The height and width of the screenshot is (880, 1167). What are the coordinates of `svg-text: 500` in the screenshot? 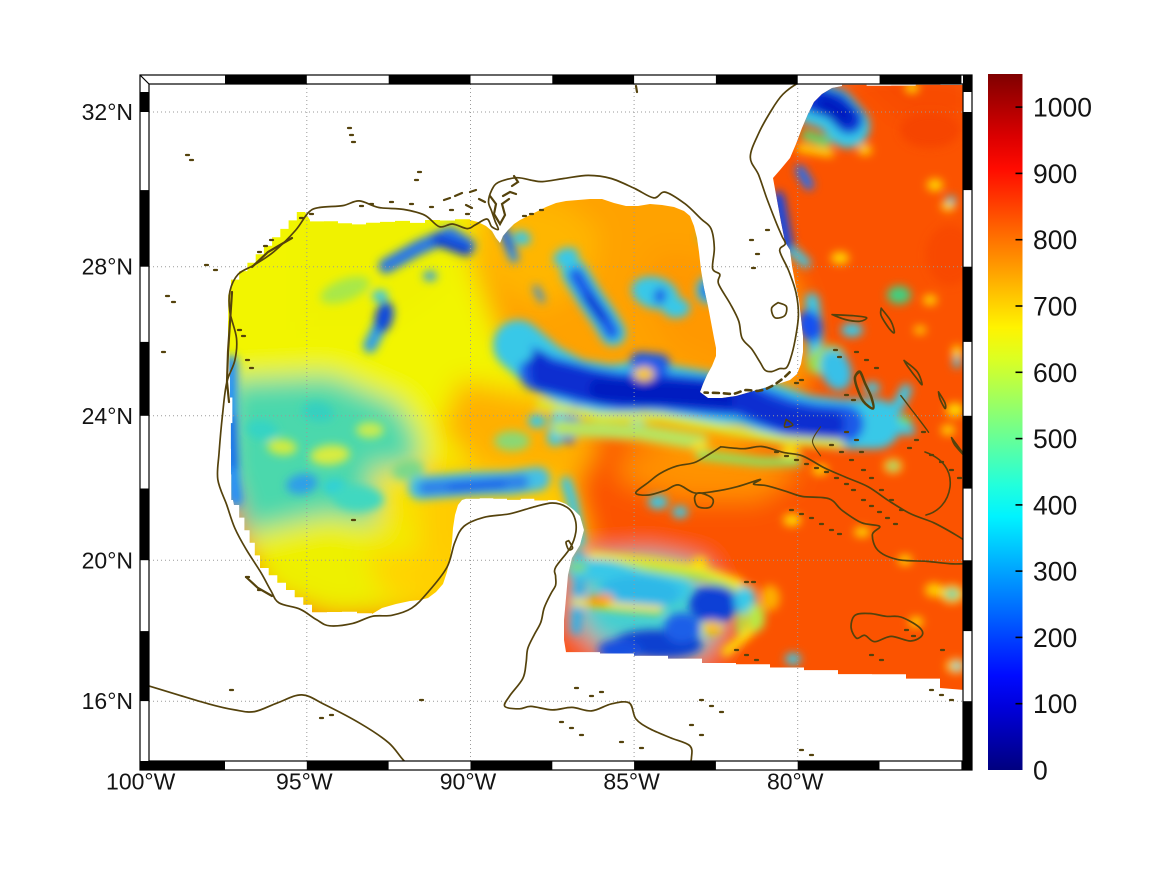 It's located at (1055, 439).